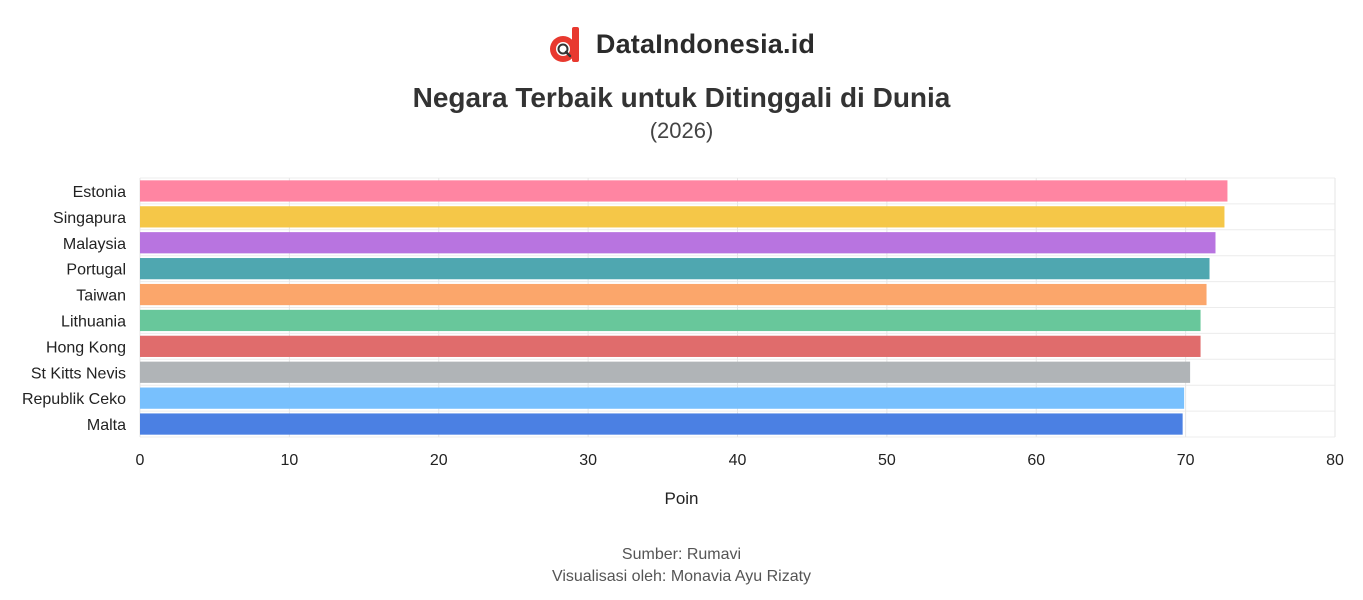  I want to click on y-tick-label: Singapura, so click(89, 218).